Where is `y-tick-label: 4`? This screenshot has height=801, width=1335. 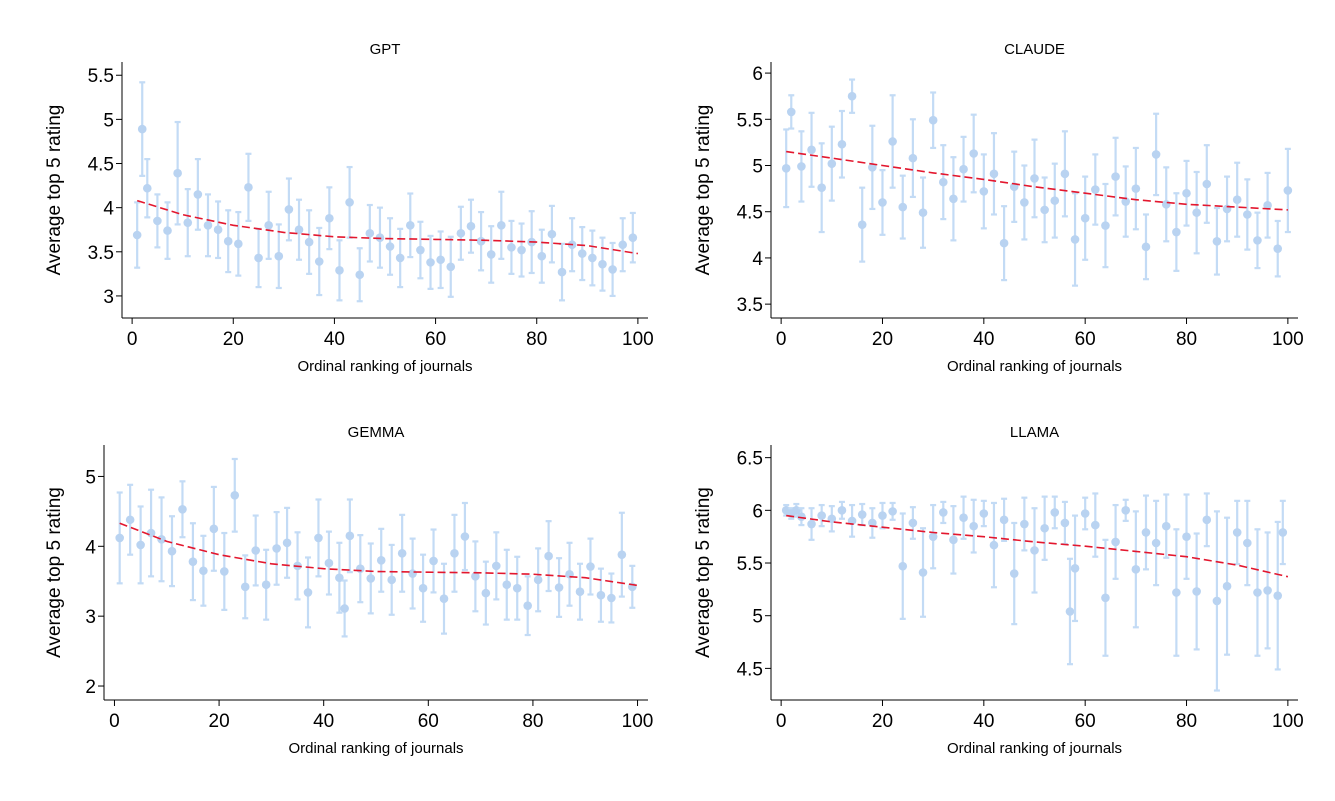
y-tick-label: 4 is located at coordinates (108, 209).